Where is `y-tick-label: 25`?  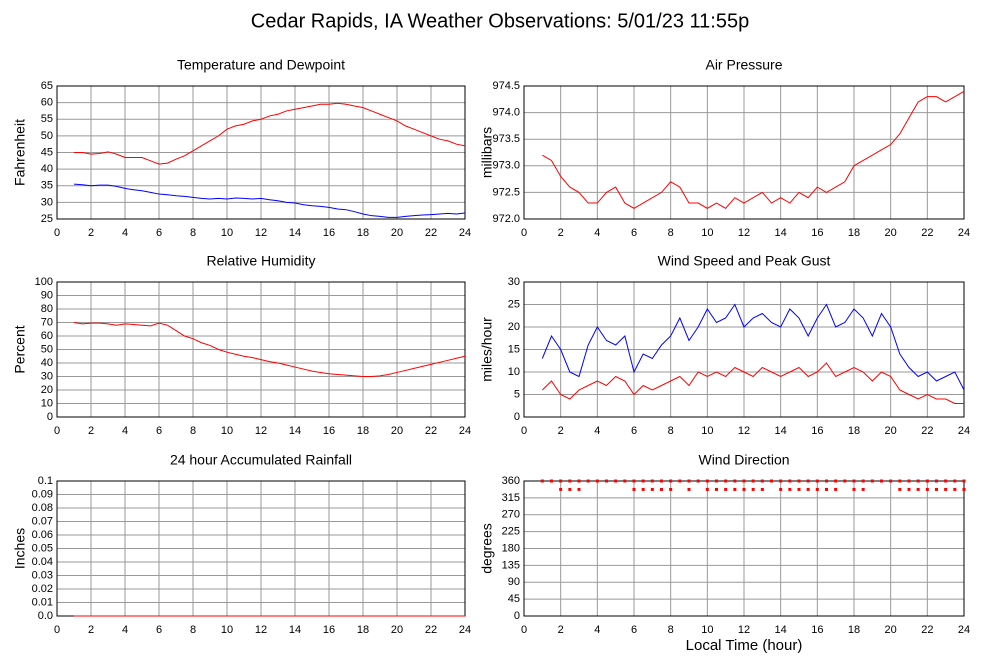 y-tick-label: 25 is located at coordinates (47, 219).